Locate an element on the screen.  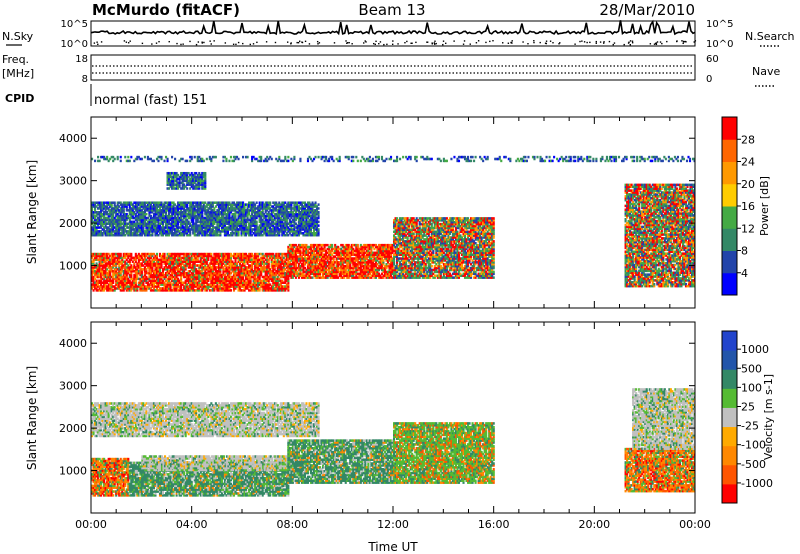
noise-search-dot is located at coordinates (243, 43).